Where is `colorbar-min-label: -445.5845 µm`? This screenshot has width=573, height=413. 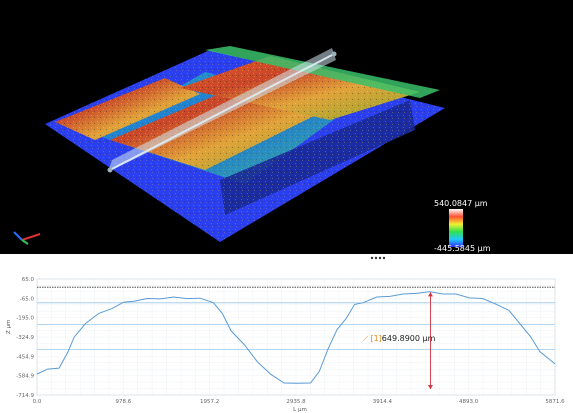
colorbar-min-label: -445.5845 µm is located at coordinates (462, 248).